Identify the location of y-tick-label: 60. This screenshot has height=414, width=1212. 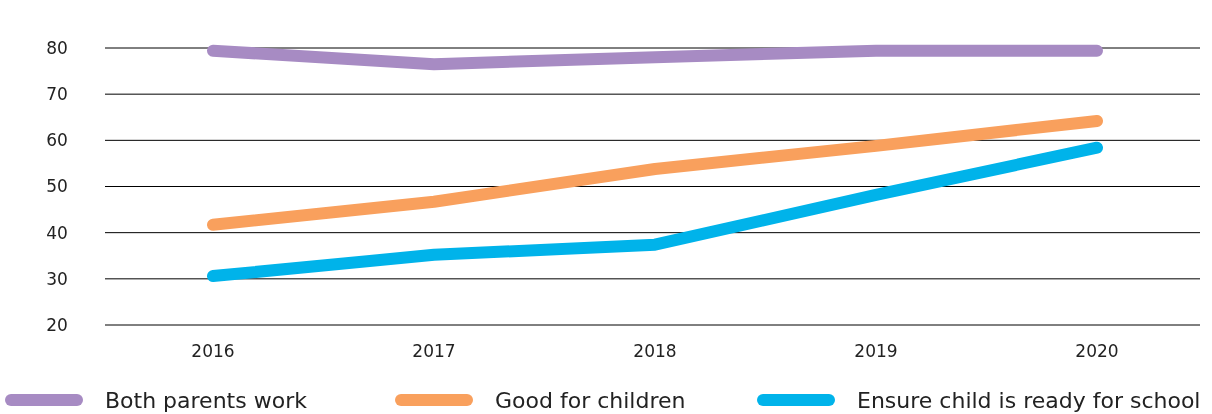
(57, 140).